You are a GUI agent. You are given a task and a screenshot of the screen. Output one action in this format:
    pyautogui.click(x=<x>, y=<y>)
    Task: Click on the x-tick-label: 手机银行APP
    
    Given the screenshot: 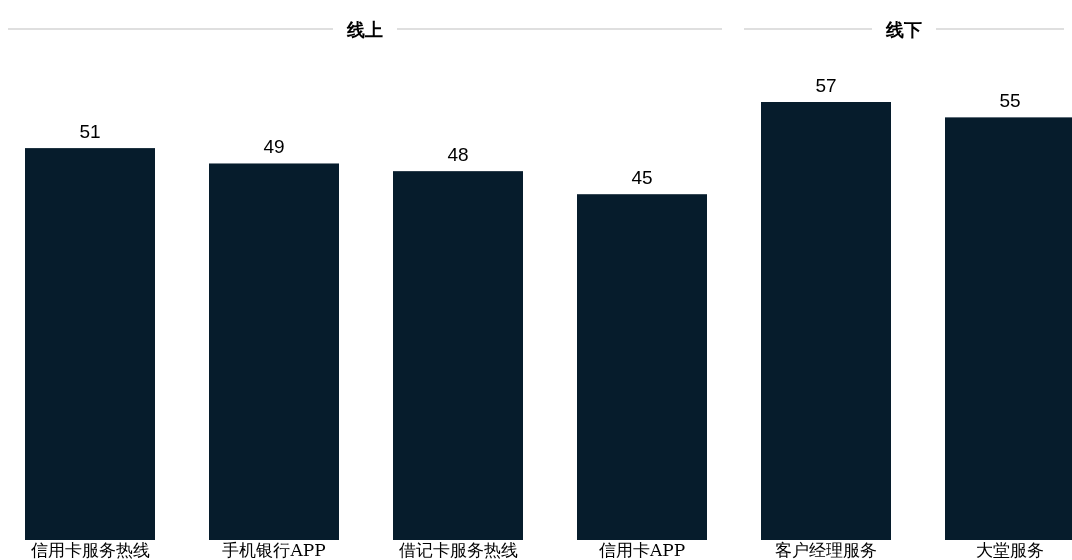 What is the action you would take?
    pyautogui.click(x=274, y=550)
    